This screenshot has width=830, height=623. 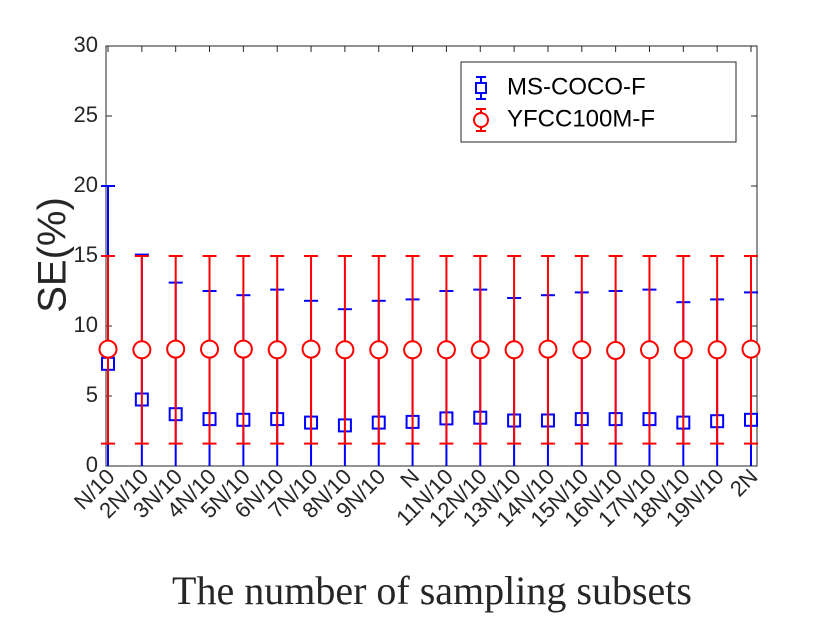 I want to click on y-tick-label: 0, so click(x=92, y=464).